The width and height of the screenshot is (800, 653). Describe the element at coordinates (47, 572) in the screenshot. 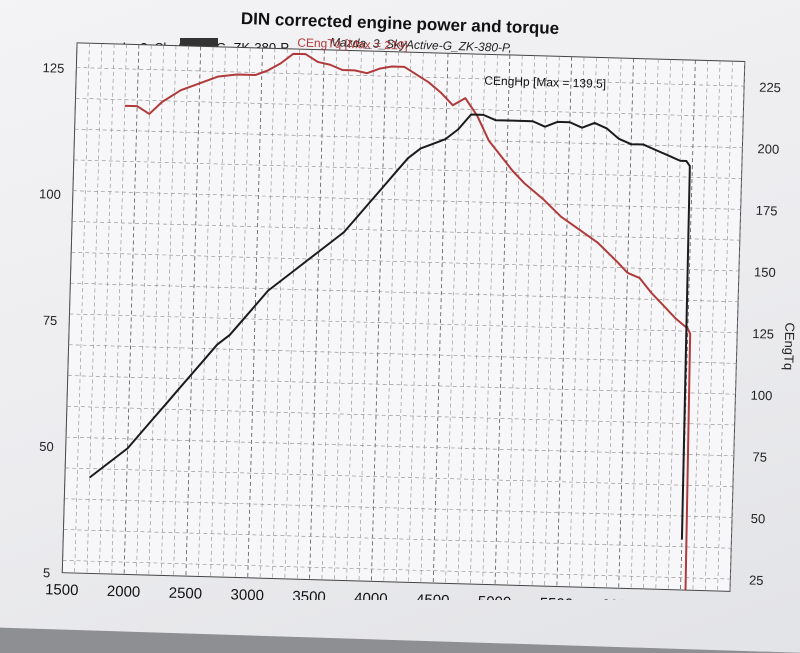

I see `y-left-tick-label: 5` at that location.